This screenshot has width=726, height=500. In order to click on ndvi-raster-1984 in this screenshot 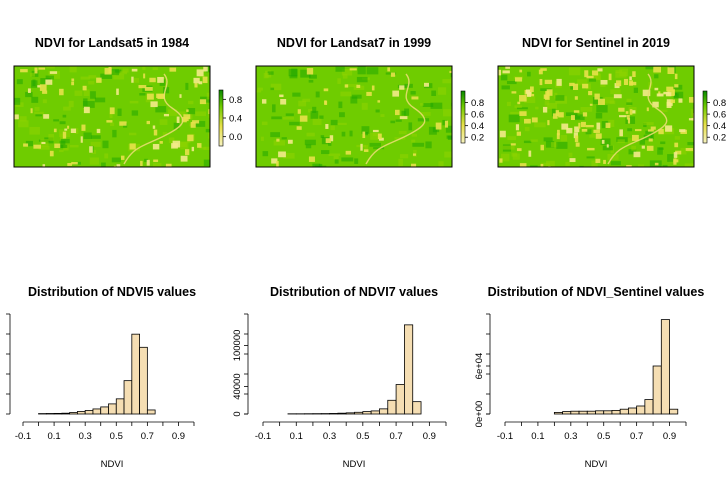, I will do `click(112, 116)`.